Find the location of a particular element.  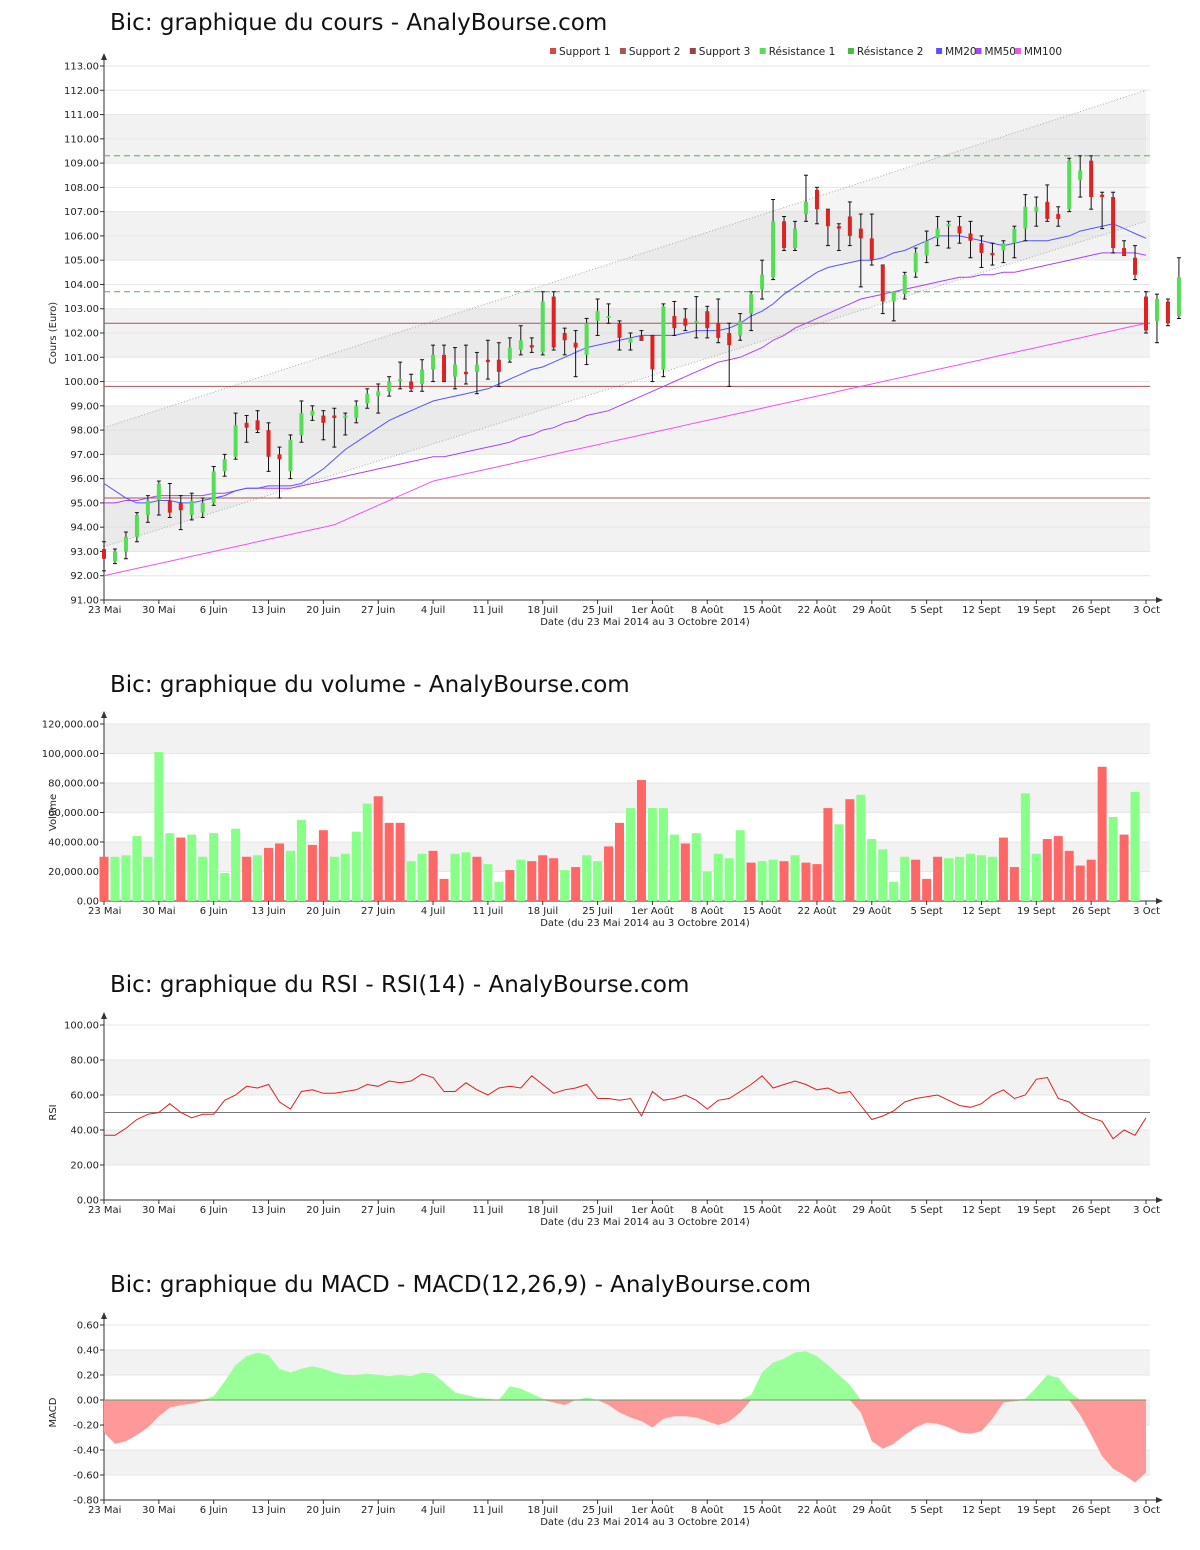

y-tick-label: 101.00 is located at coordinates (81, 358).